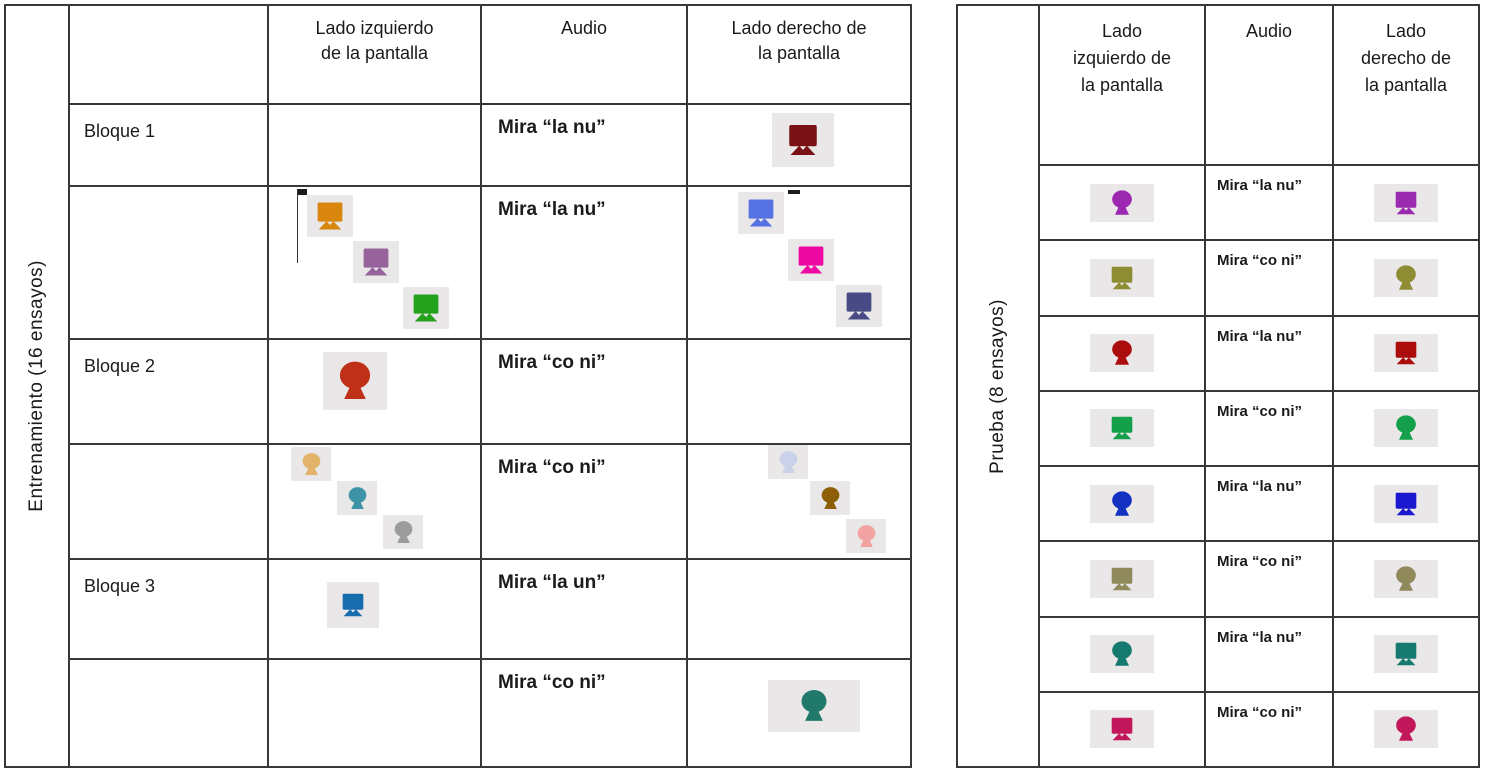 This screenshot has width=1486, height=772. I want to click on test-side-cell: Prueba (8 ensayos), so click(999, 386).